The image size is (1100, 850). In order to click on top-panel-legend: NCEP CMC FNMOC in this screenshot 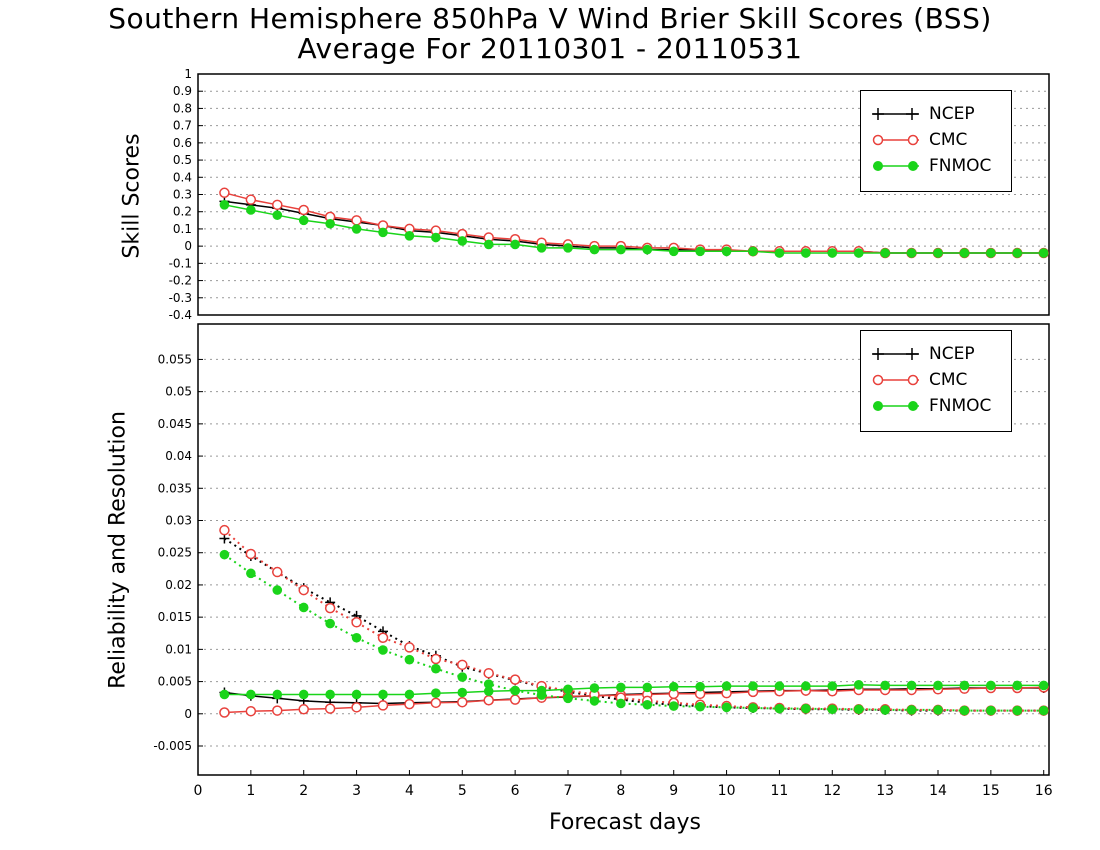, I will do `click(936, 141)`.